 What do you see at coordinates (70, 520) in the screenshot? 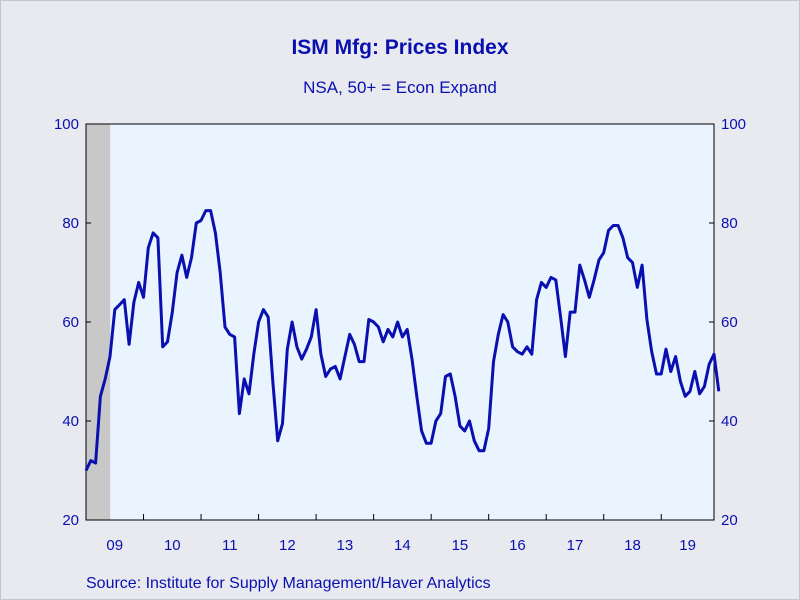
I see `y-tick-label-left: 20` at bounding box center [70, 520].